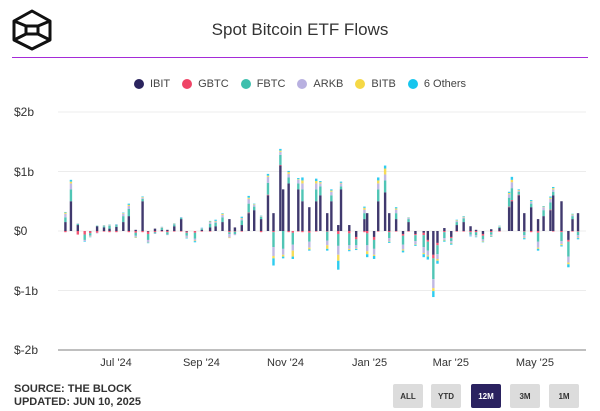 Image resolution: width=600 pixels, height=411 pixels. I want to click on range-button-all: ALL, so click(408, 396).